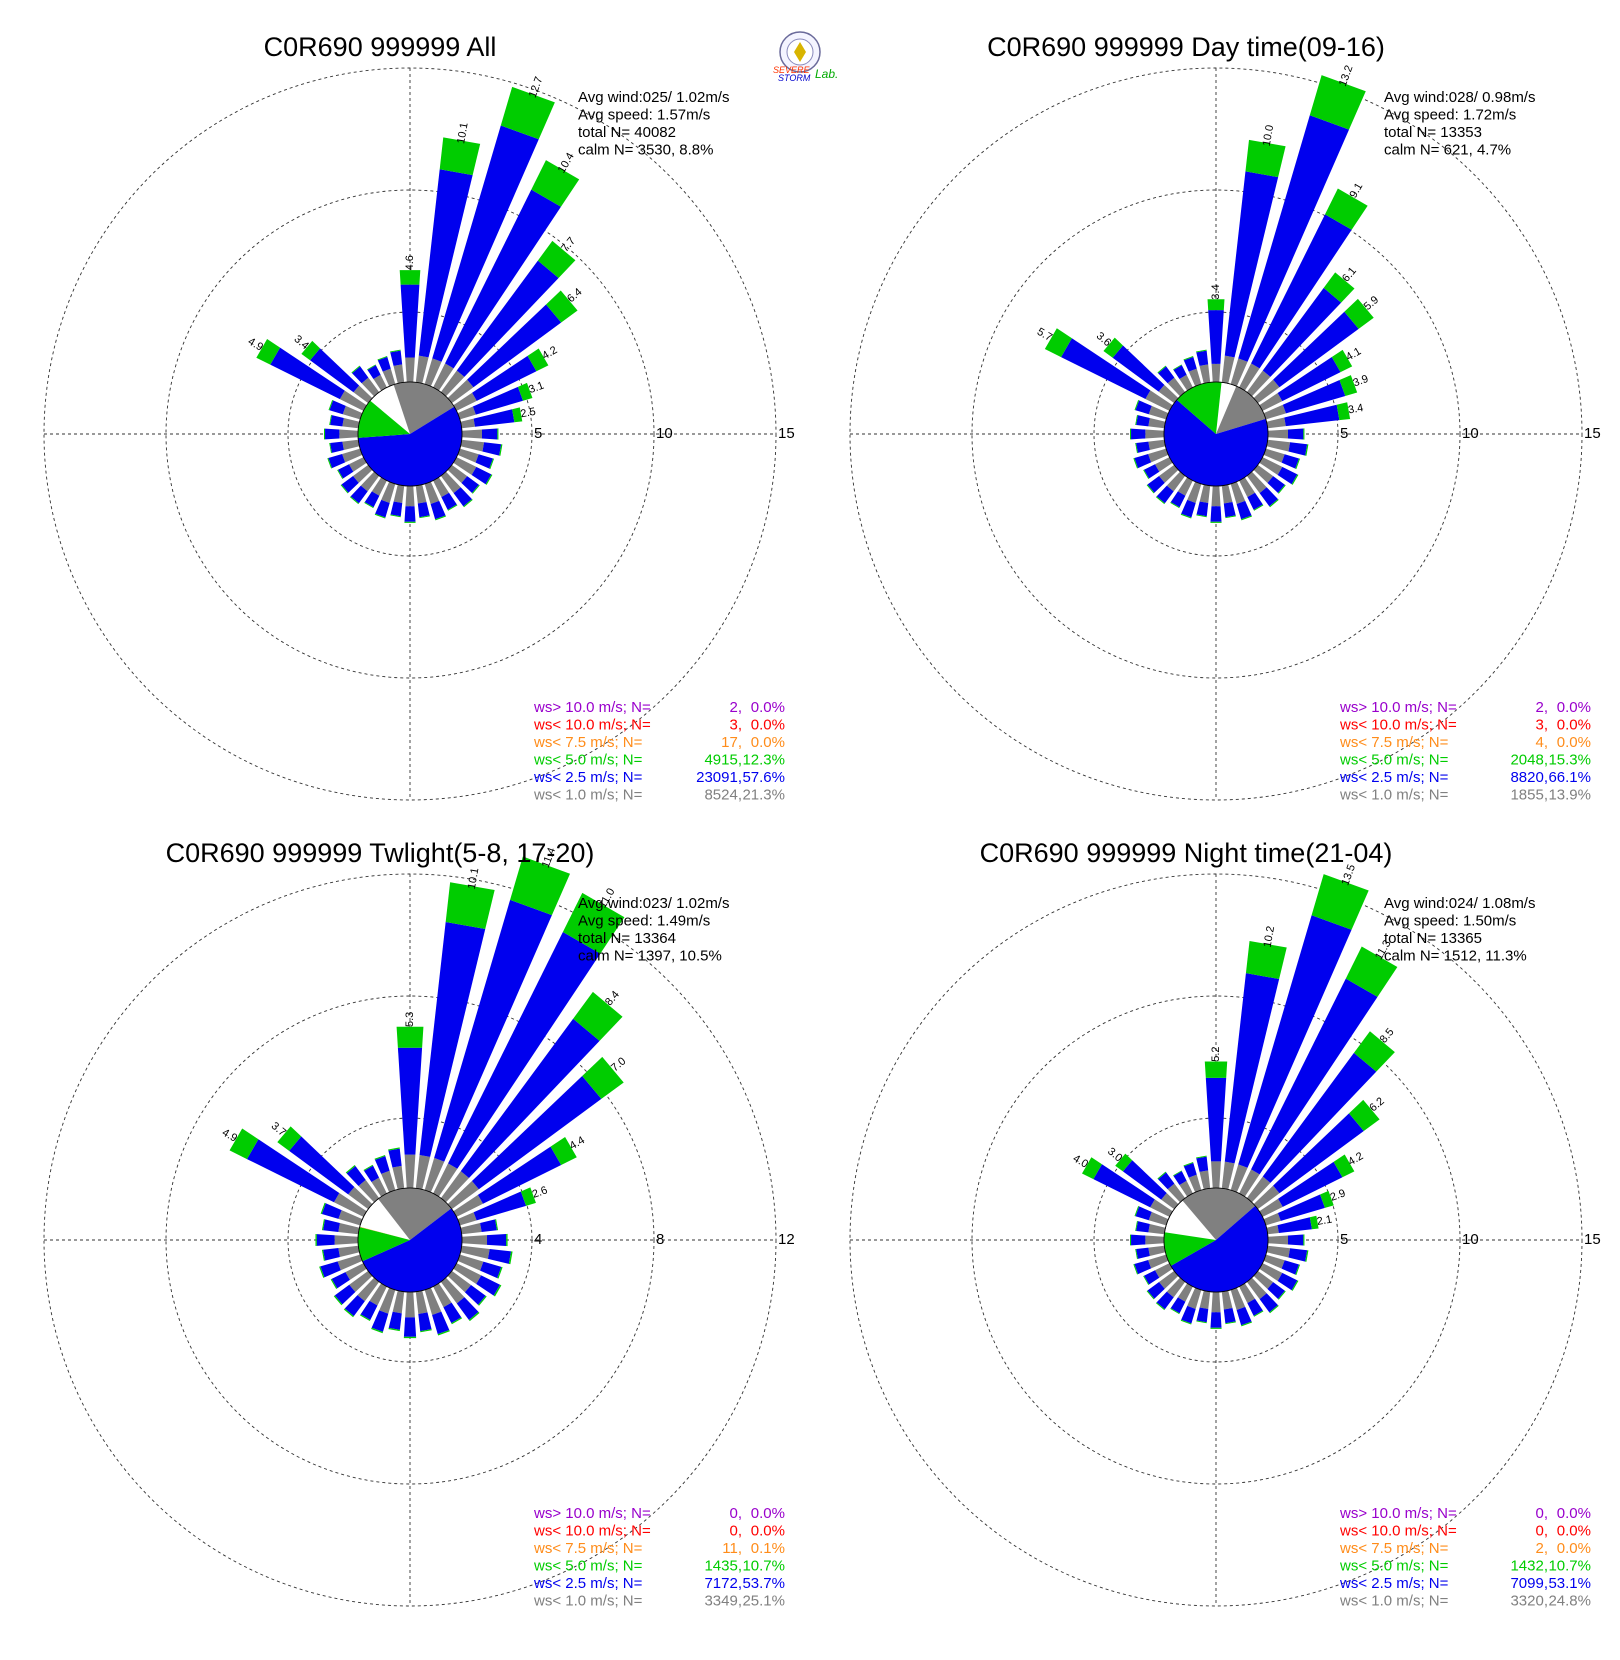 This screenshot has width=1620, height=1660. I want to click on calm-pie-lt1, so click(1219, 1214).